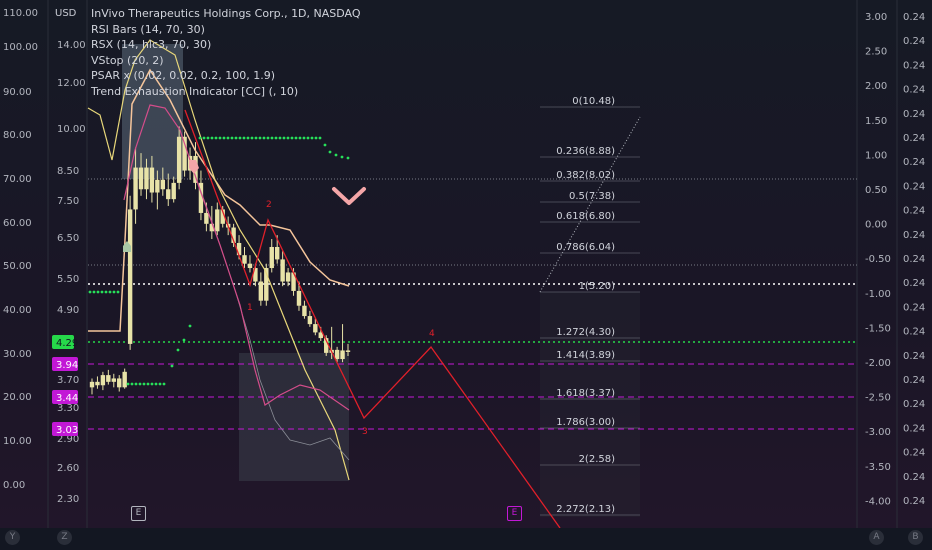 This screenshot has height=550, width=932. I want to click on zigzag-label: 2, so click(269, 205).